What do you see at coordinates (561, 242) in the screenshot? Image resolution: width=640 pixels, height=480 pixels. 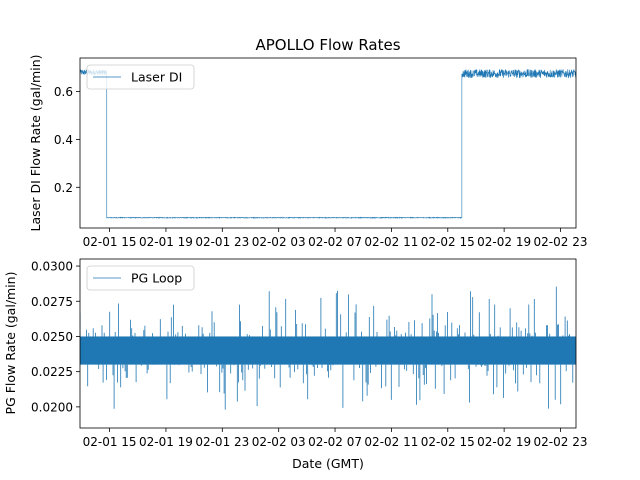 I see `top-x-tick-label: 02-02 23` at bounding box center [561, 242].